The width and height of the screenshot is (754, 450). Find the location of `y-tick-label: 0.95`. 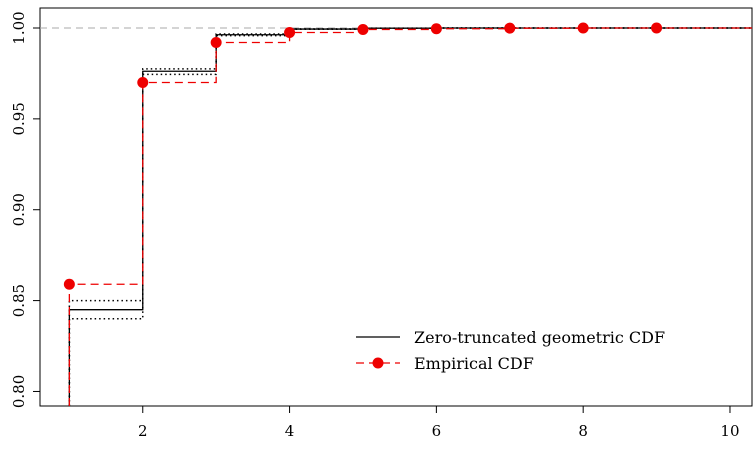

y-tick-label: 0.95 is located at coordinates (19, 118).